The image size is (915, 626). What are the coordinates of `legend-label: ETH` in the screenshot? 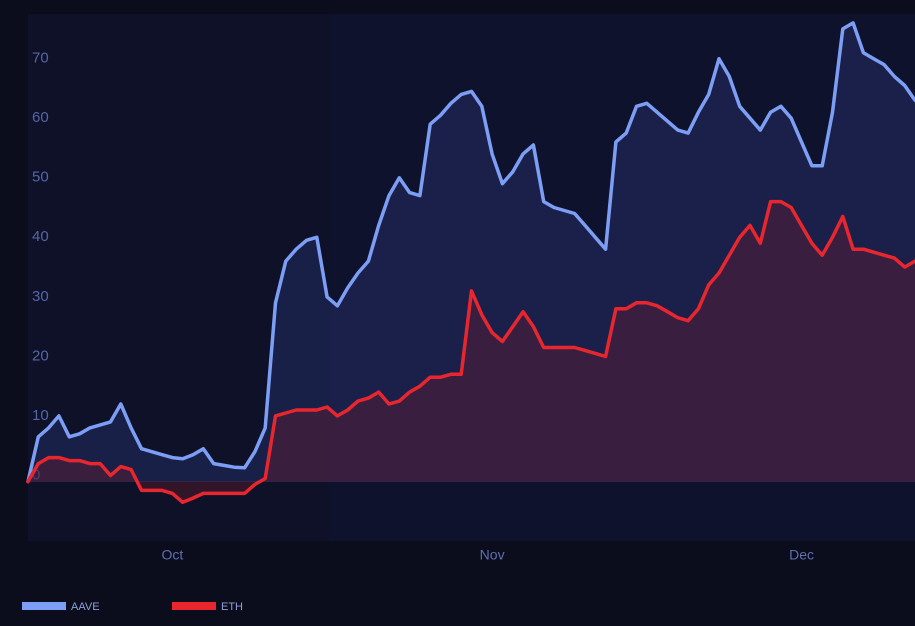 It's located at (232, 607).